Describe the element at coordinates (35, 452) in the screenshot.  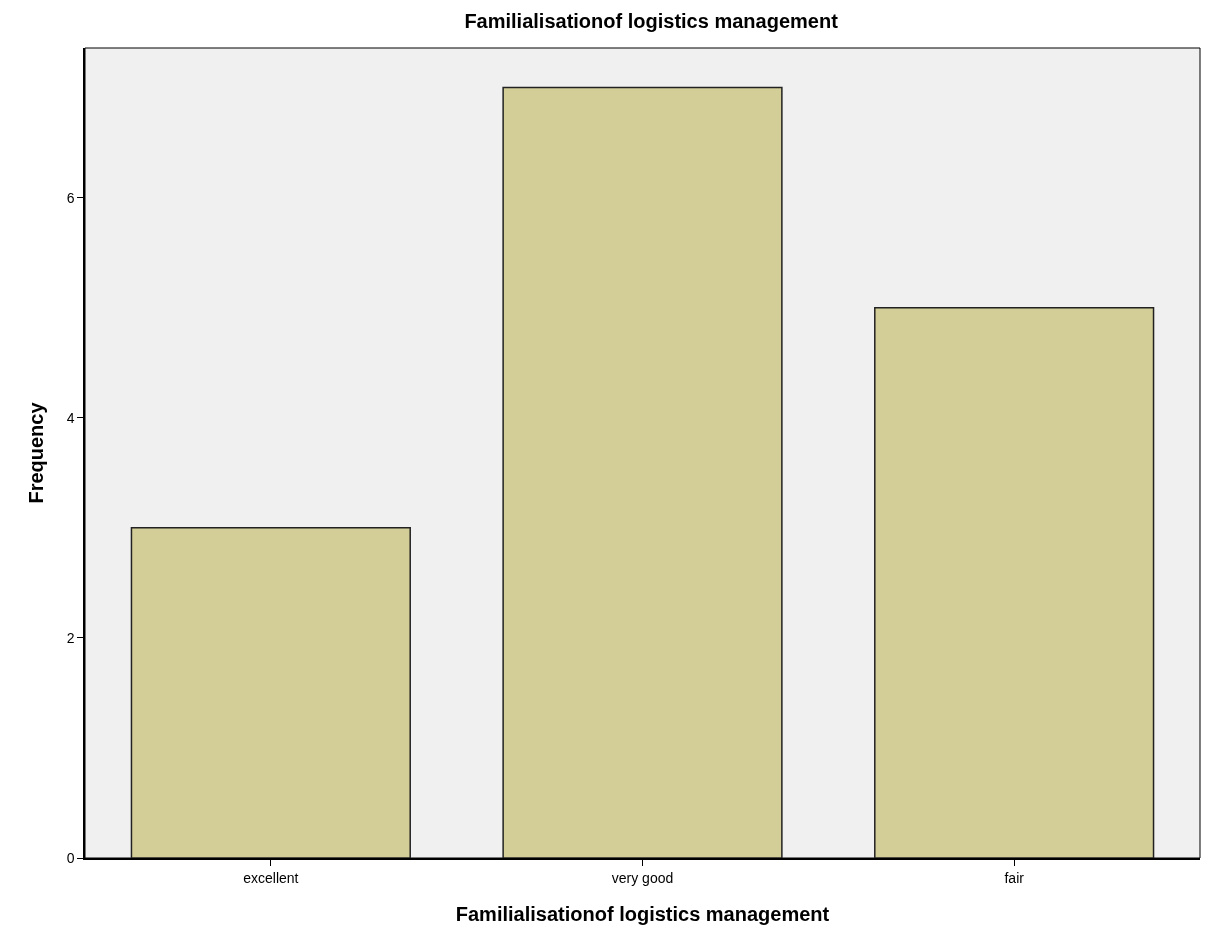
I see `y-axis-title: Frequency` at that location.